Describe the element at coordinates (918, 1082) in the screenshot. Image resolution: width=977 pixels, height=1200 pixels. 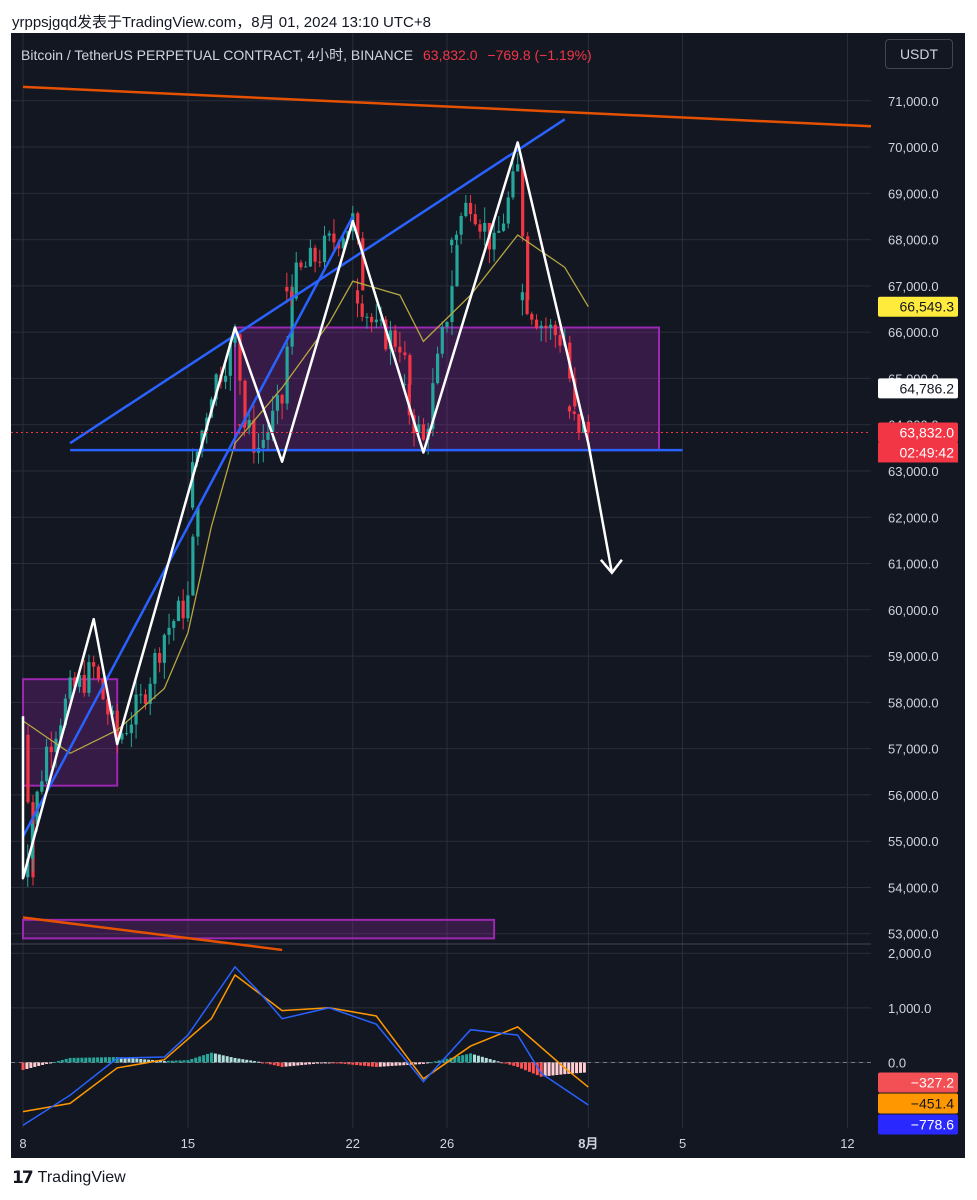
I see `macd-tag-histogram-bg` at that location.